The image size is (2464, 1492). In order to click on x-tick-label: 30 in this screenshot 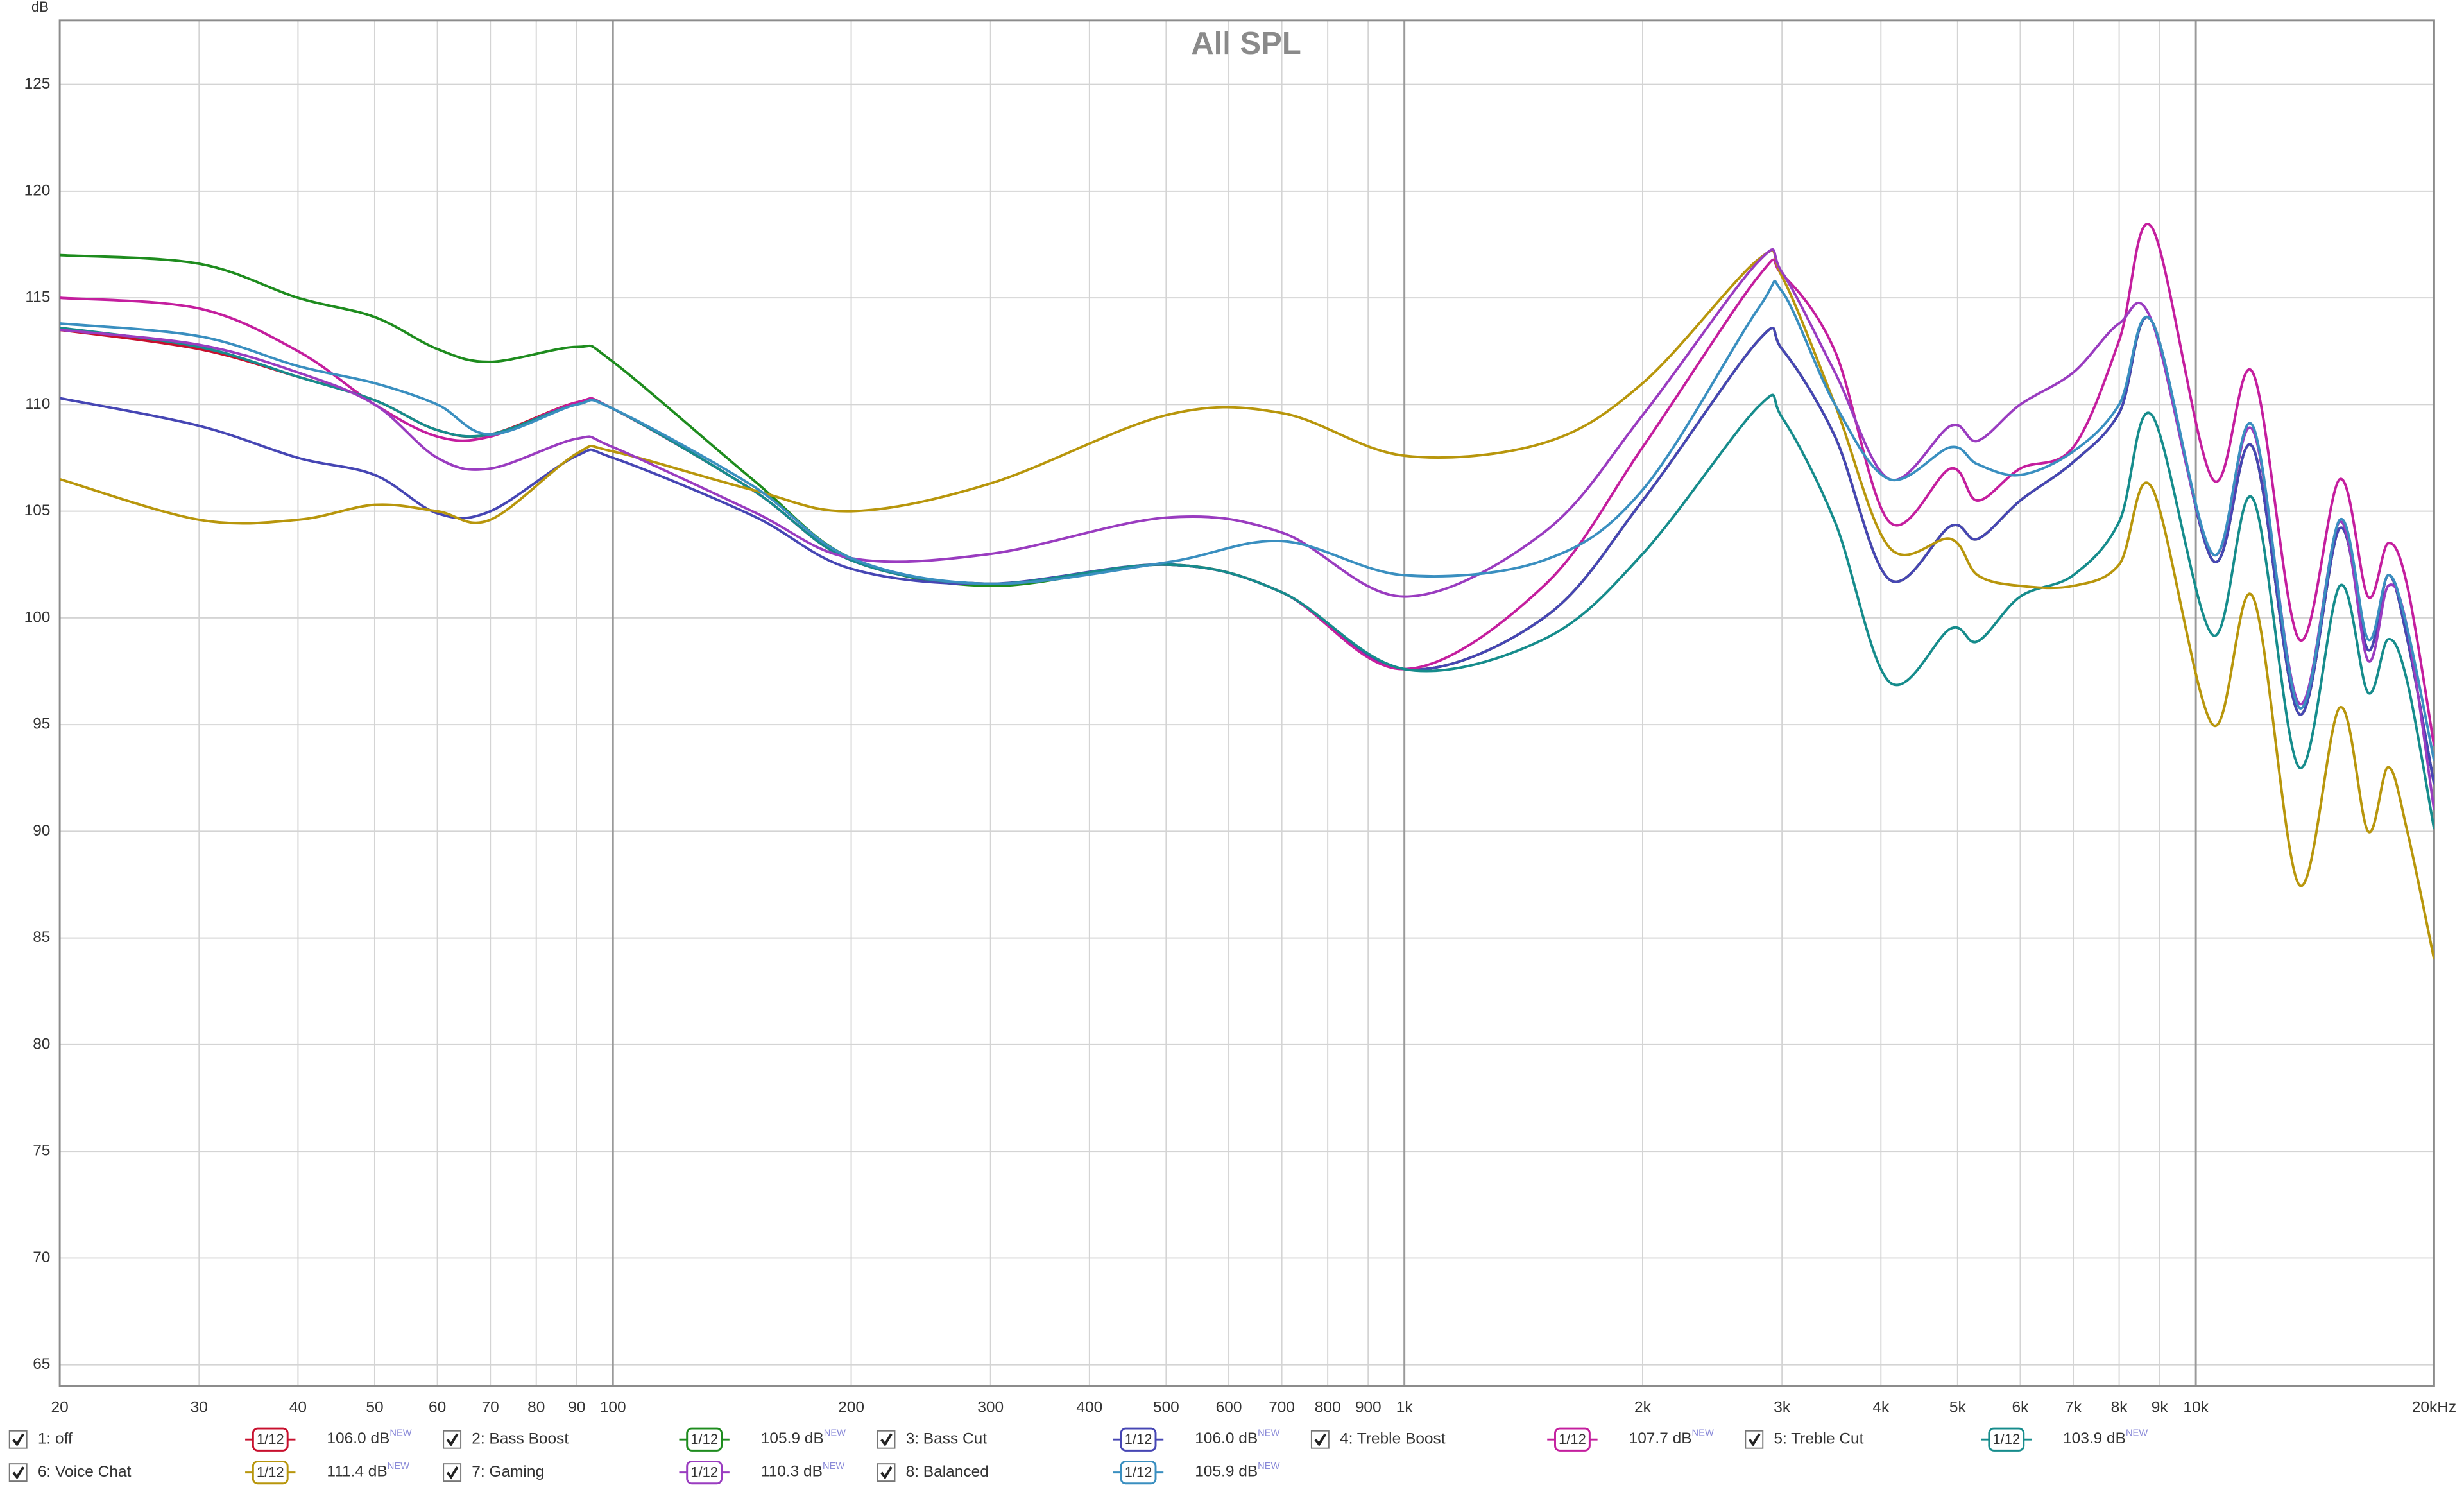, I will do `click(200, 1407)`.